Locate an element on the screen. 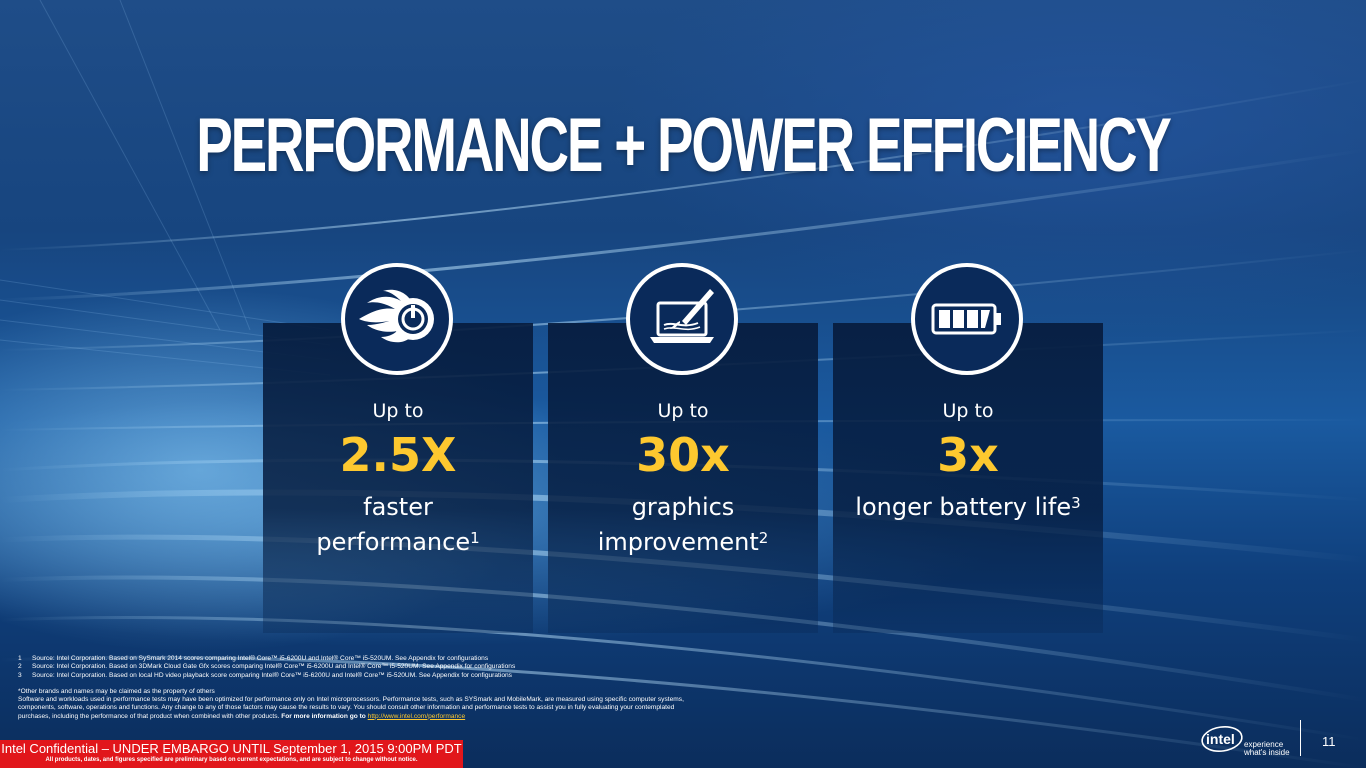  card-description: longer battery life3 is located at coordinates (968, 507).